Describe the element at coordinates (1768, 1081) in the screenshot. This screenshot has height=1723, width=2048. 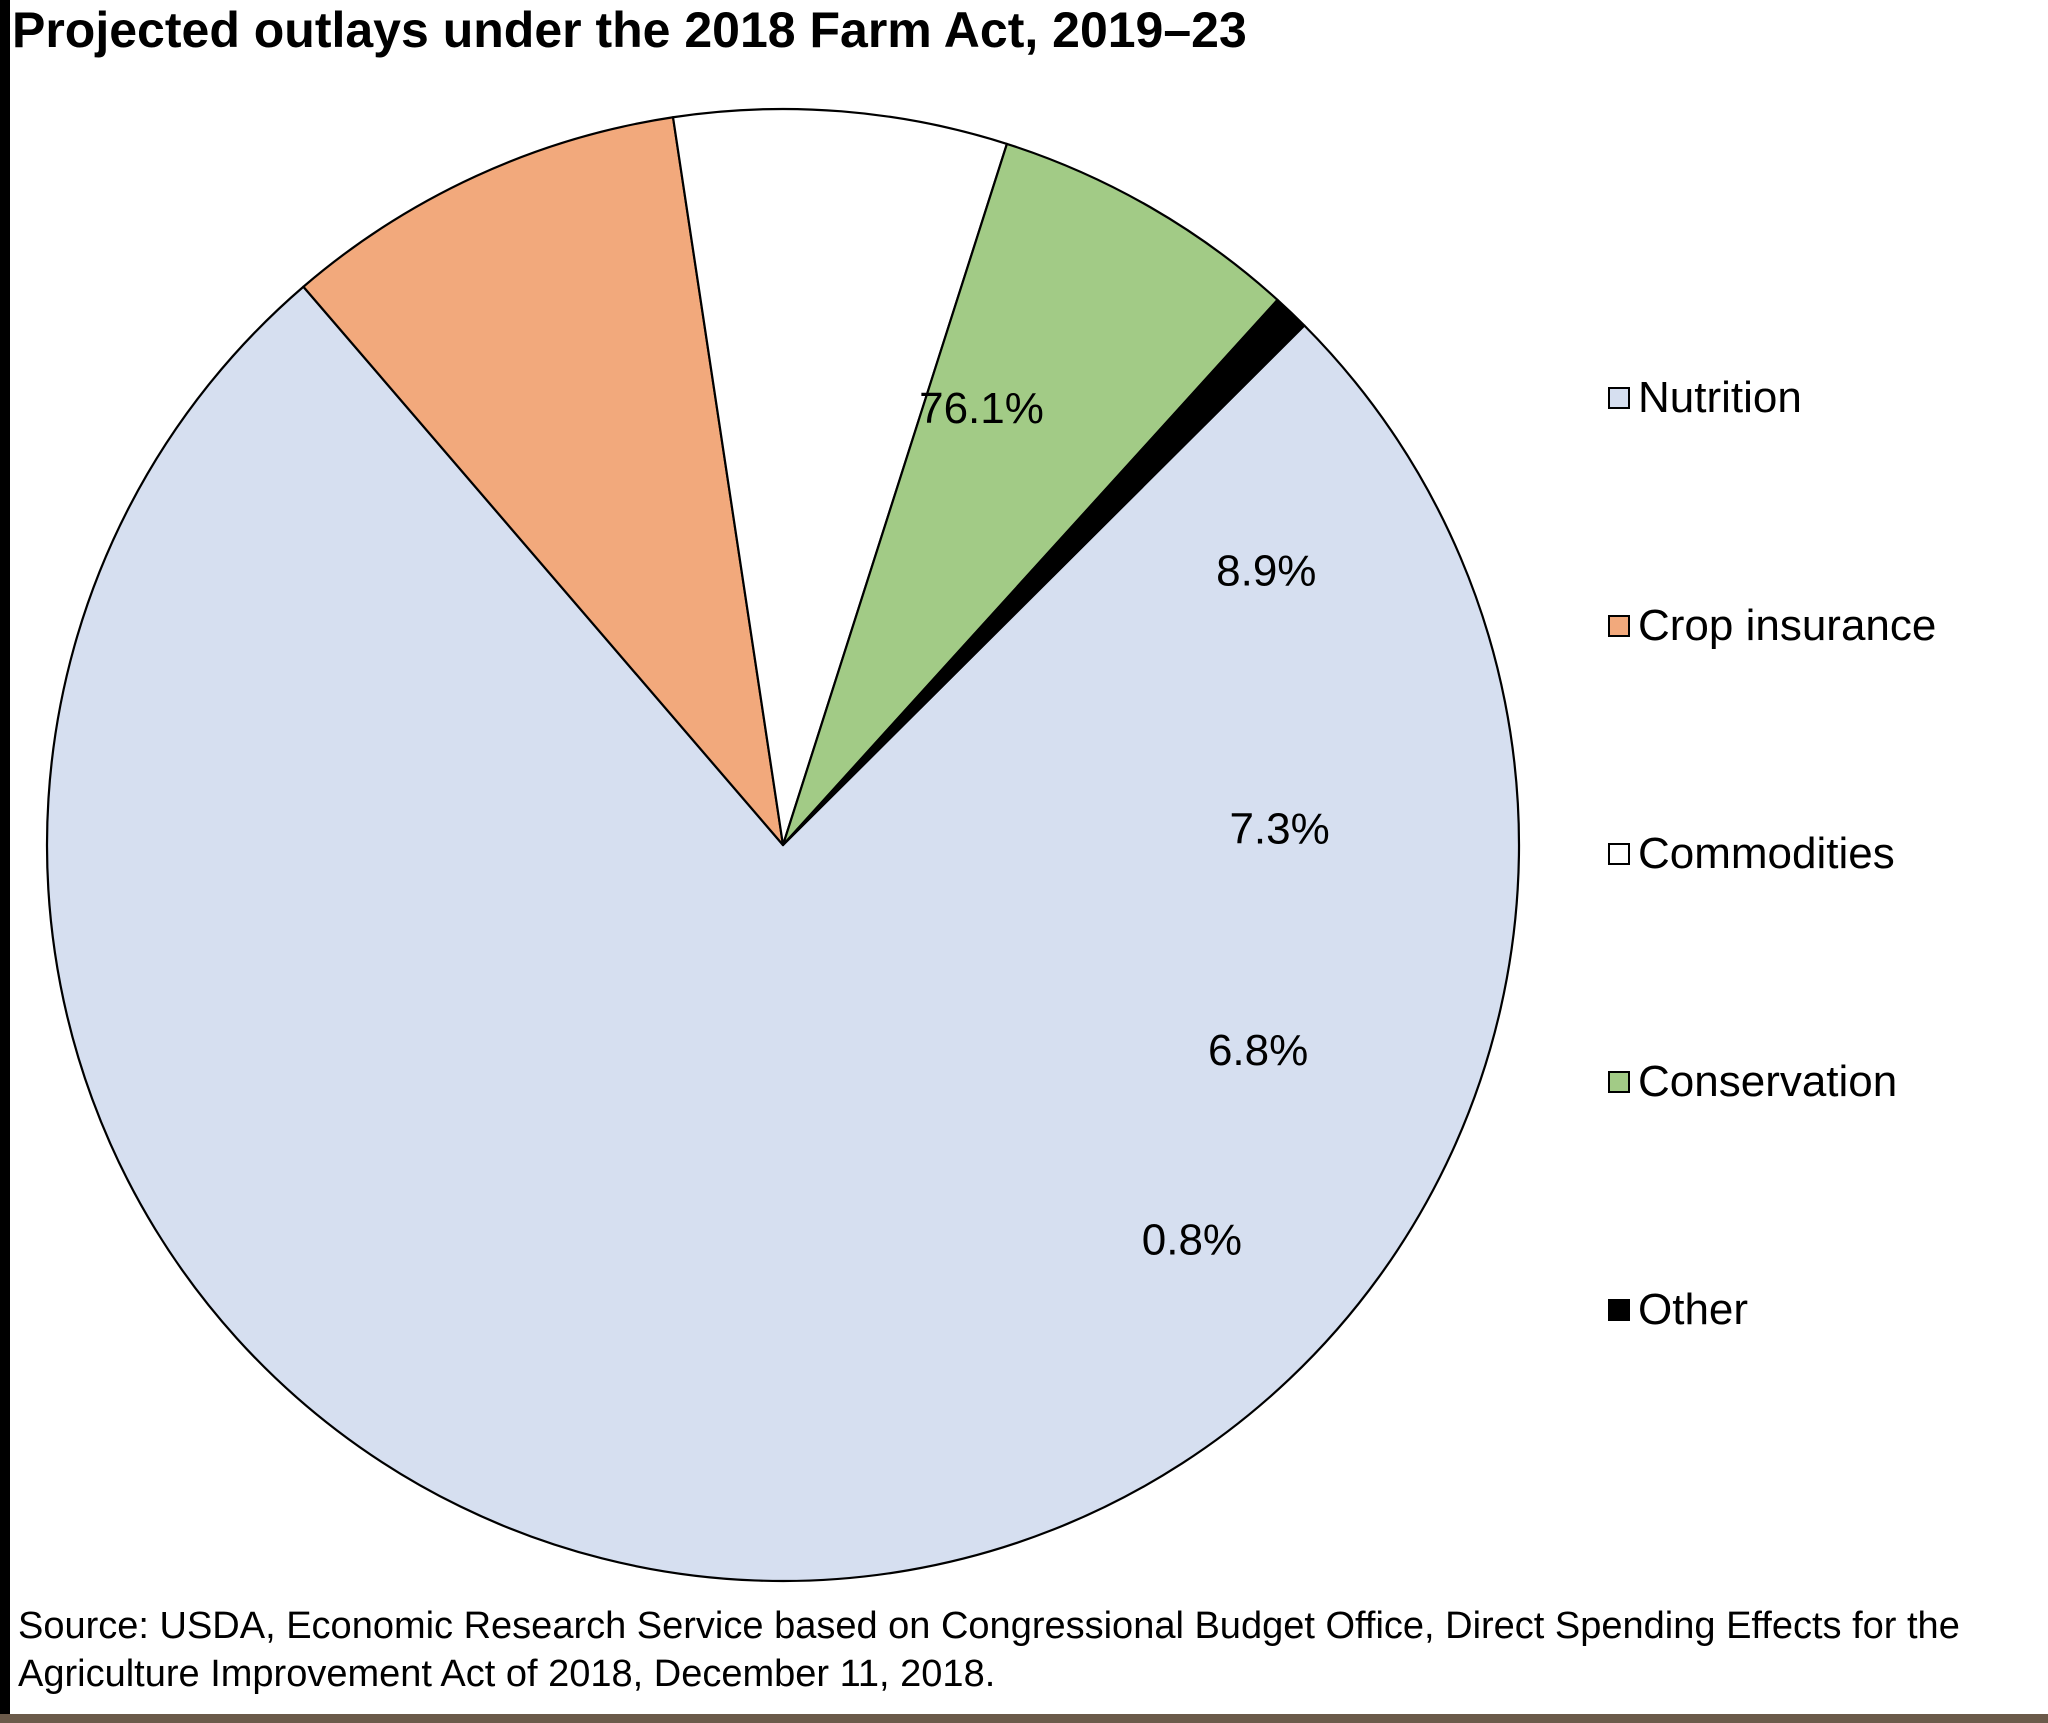
I see `legend-label-conservation: Conservation` at that location.